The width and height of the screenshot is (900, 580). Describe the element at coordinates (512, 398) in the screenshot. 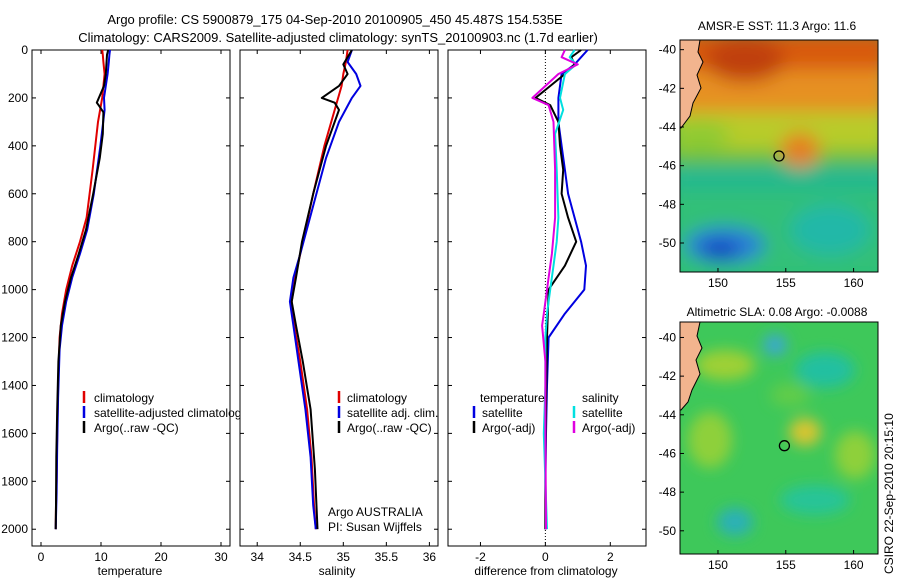

I see `legend-header-temperature: temperature` at that location.